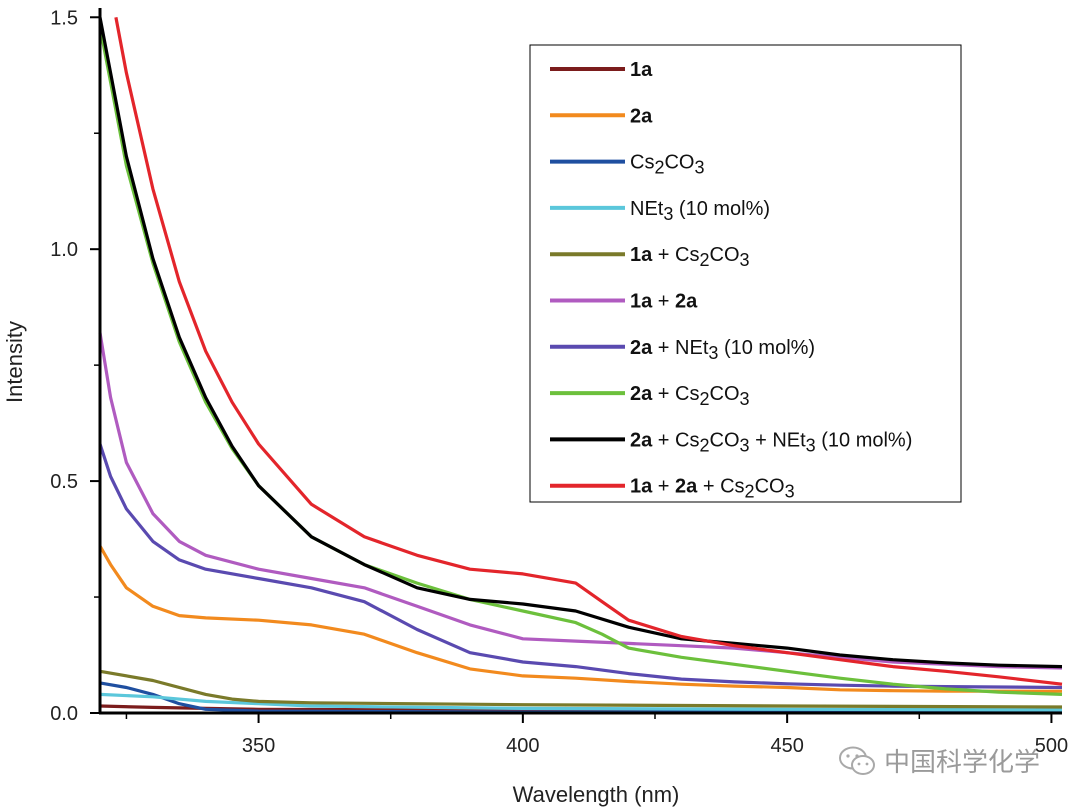  Describe the element at coordinates (962, 763) in the screenshot. I see `watermark-text: 中国科学化学` at that location.